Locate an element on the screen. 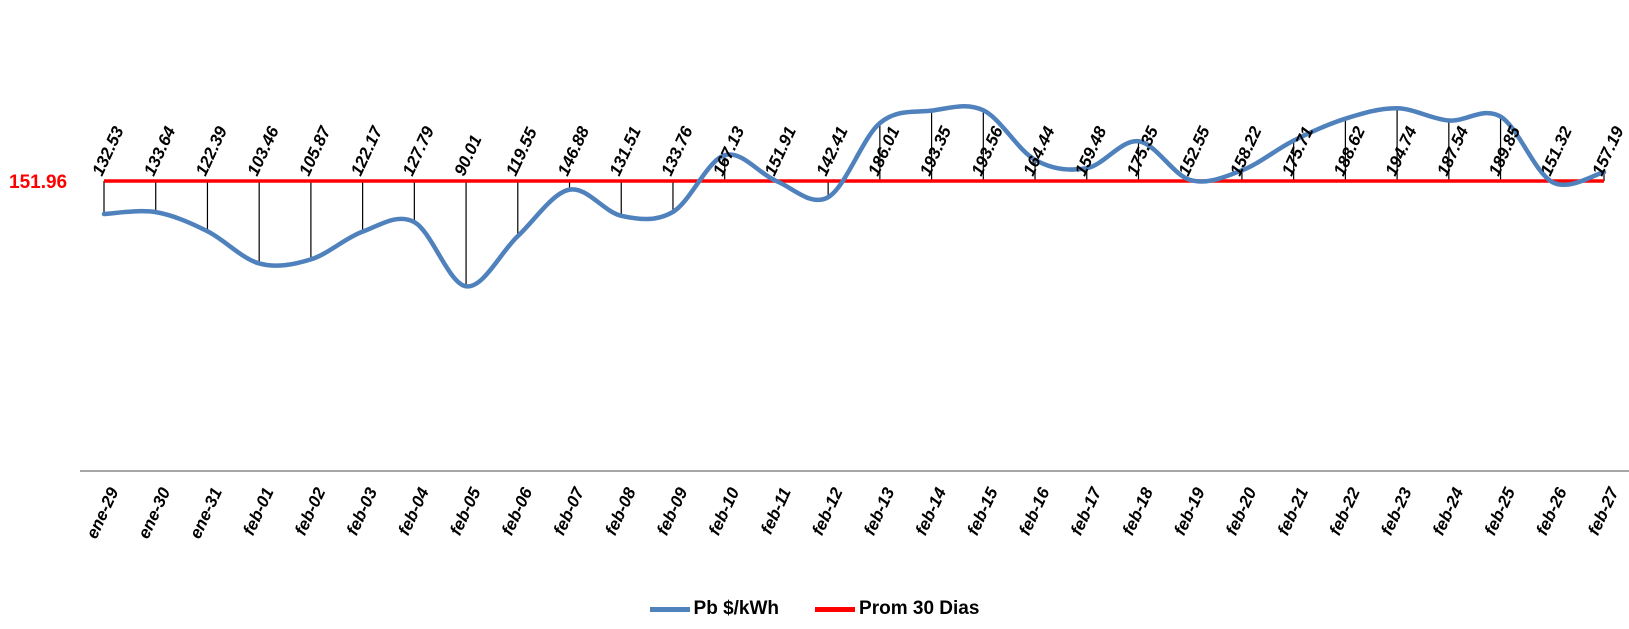  x-tick-label: feb-14 is located at coordinates (931, 511).